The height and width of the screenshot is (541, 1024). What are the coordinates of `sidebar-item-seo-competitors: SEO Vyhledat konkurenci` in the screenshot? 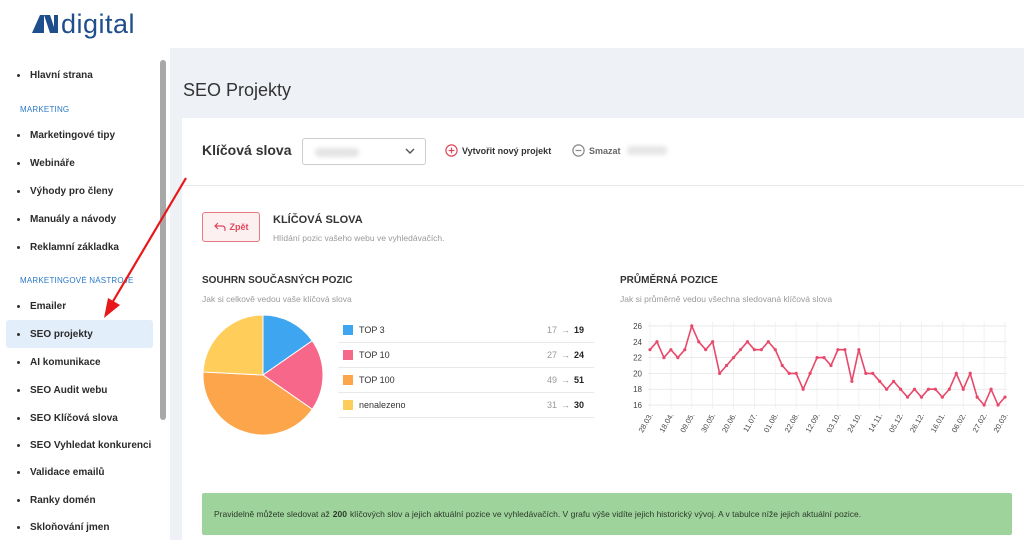 It's located at (79, 445).